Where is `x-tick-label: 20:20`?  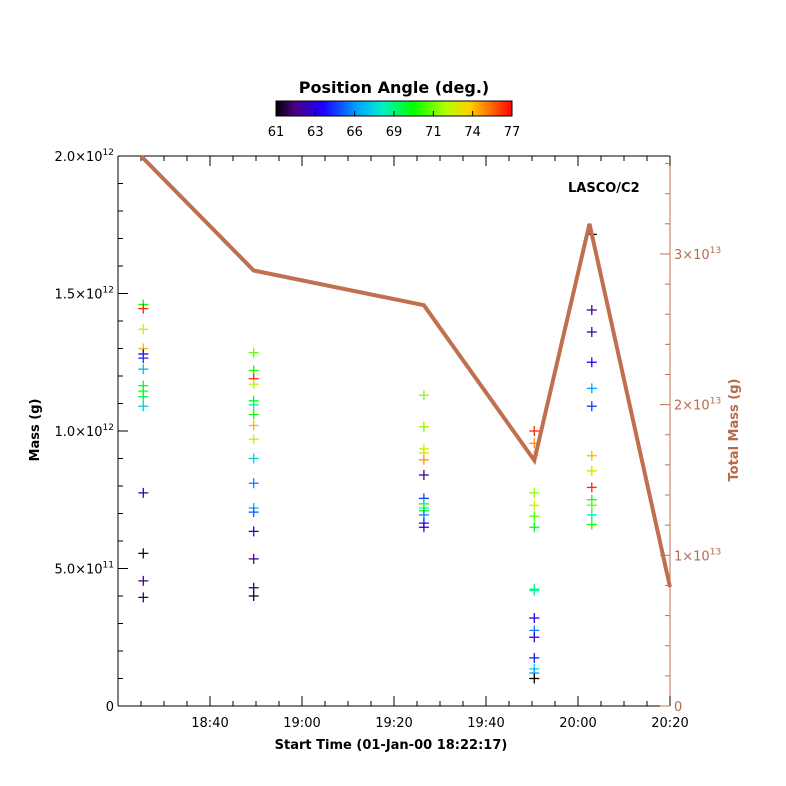 x-tick-label: 20:20 is located at coordinates (669, 723).